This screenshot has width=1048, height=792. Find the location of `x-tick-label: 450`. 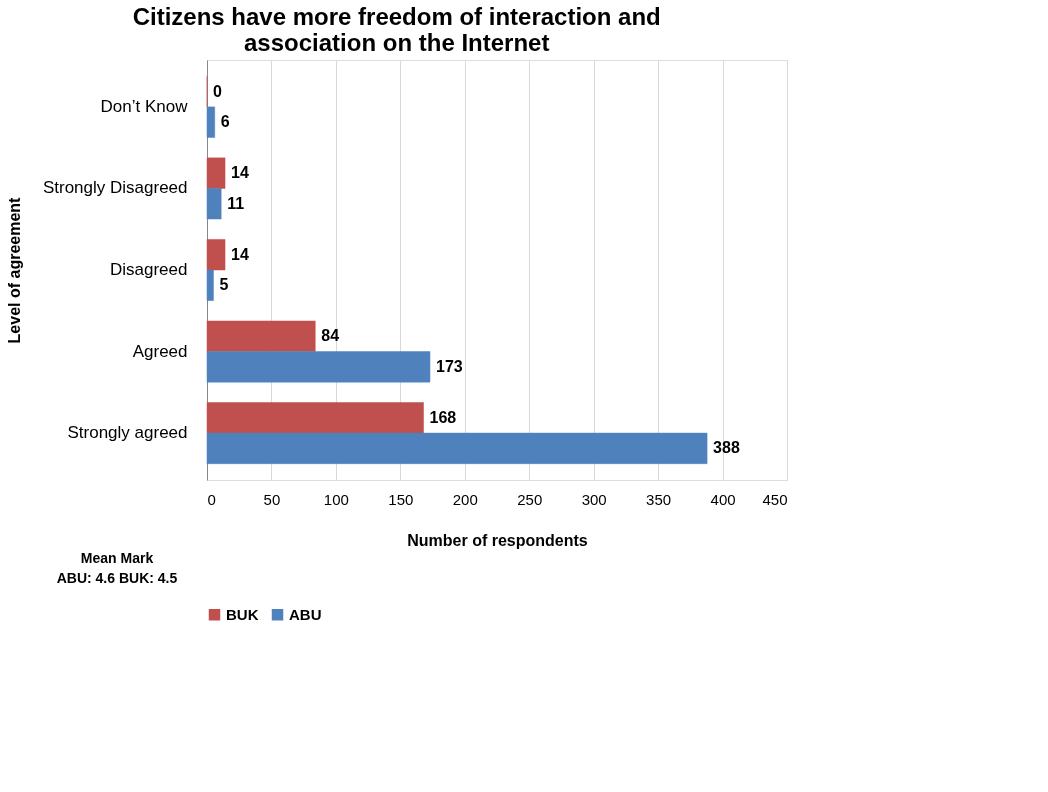

x-tick-label: 450 is located at coordinates (775, 499).